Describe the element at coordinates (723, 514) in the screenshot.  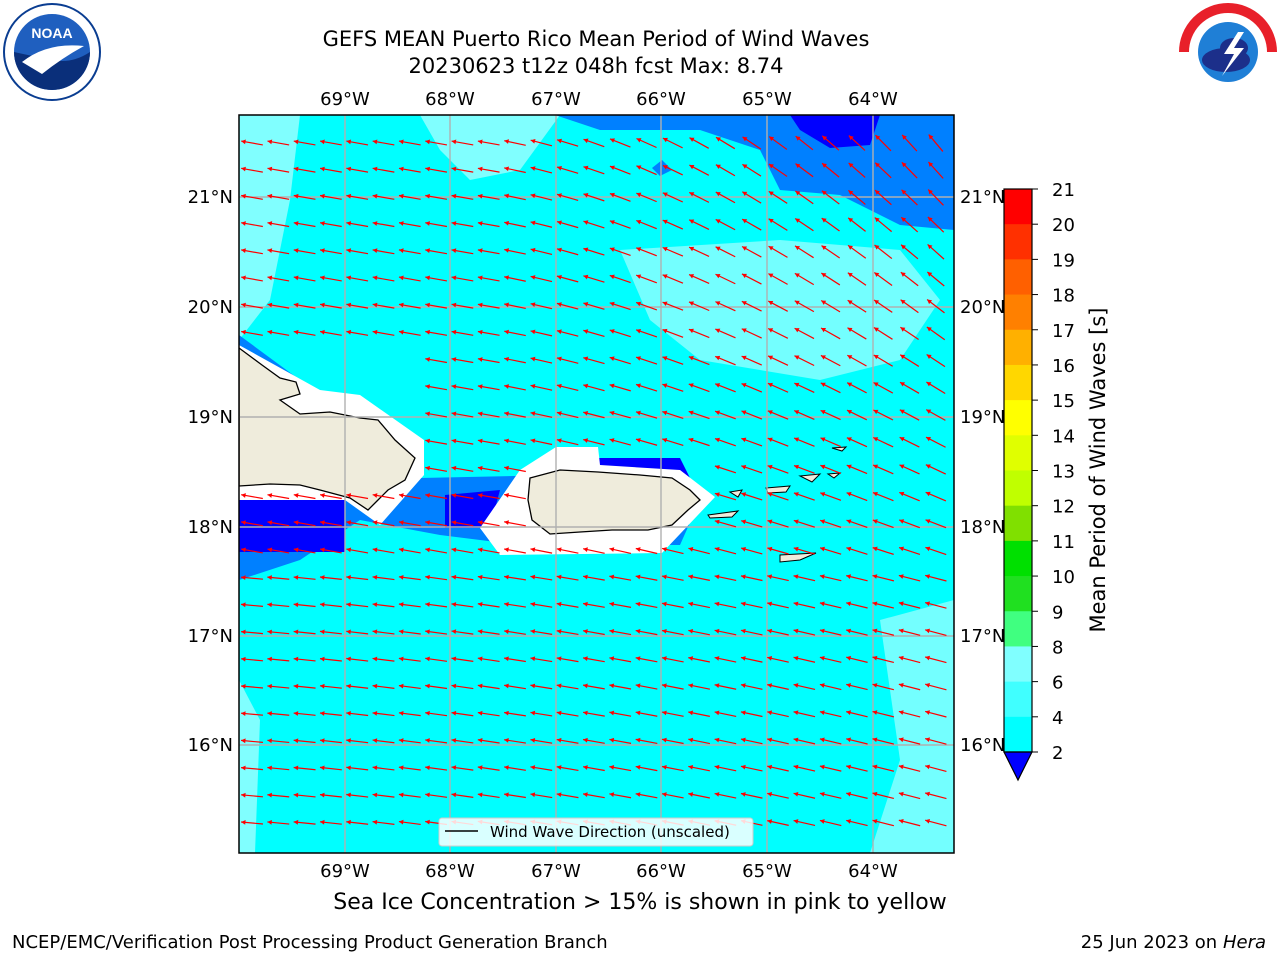
I see `vieques-island` at that location.